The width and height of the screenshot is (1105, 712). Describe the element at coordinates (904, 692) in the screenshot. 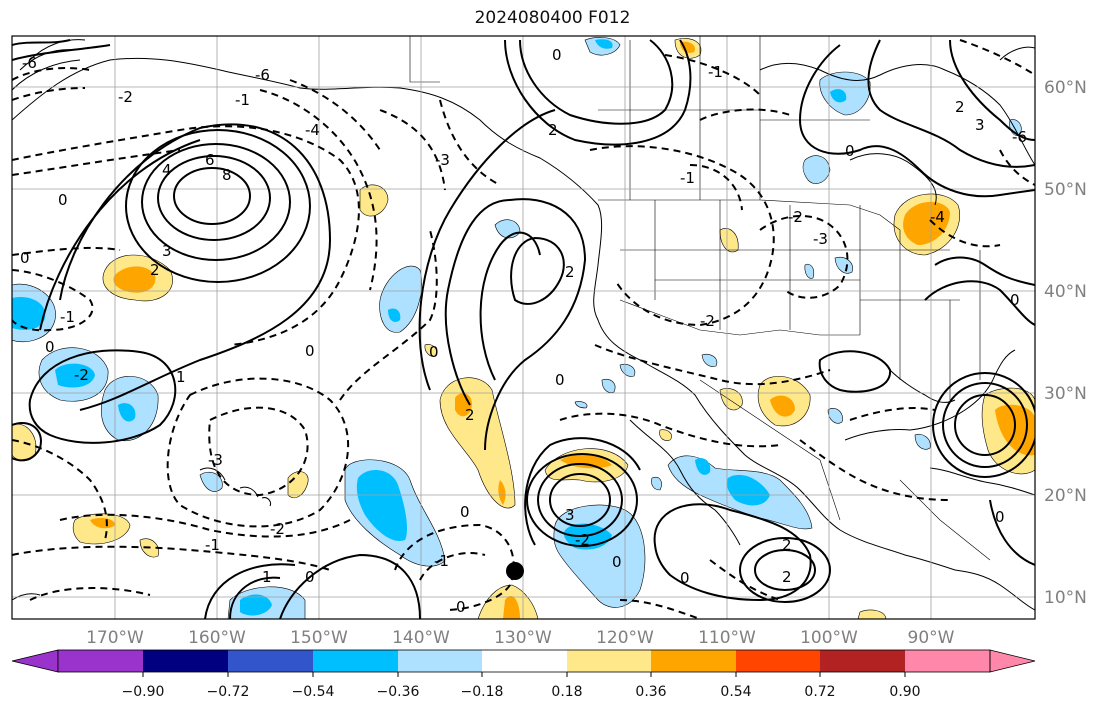

I see `colorbar-tick-label: 0.90` at that location.